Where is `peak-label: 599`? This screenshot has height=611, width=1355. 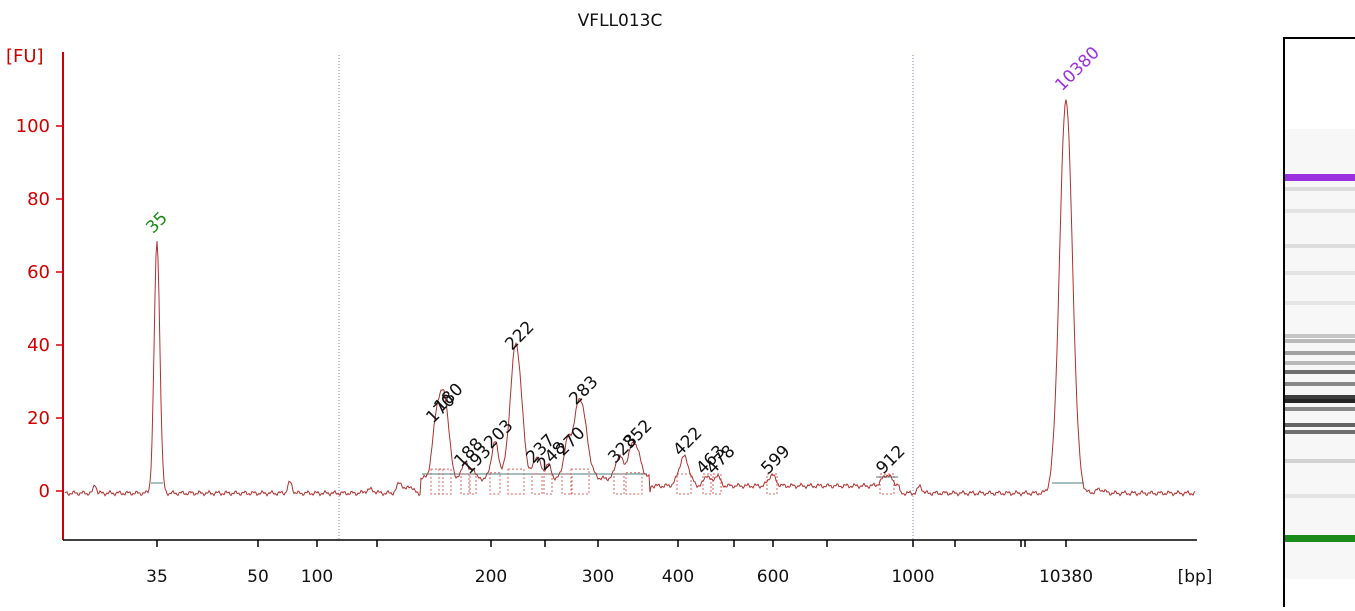 peak-label: 599 is located at coordinates (775, 459).